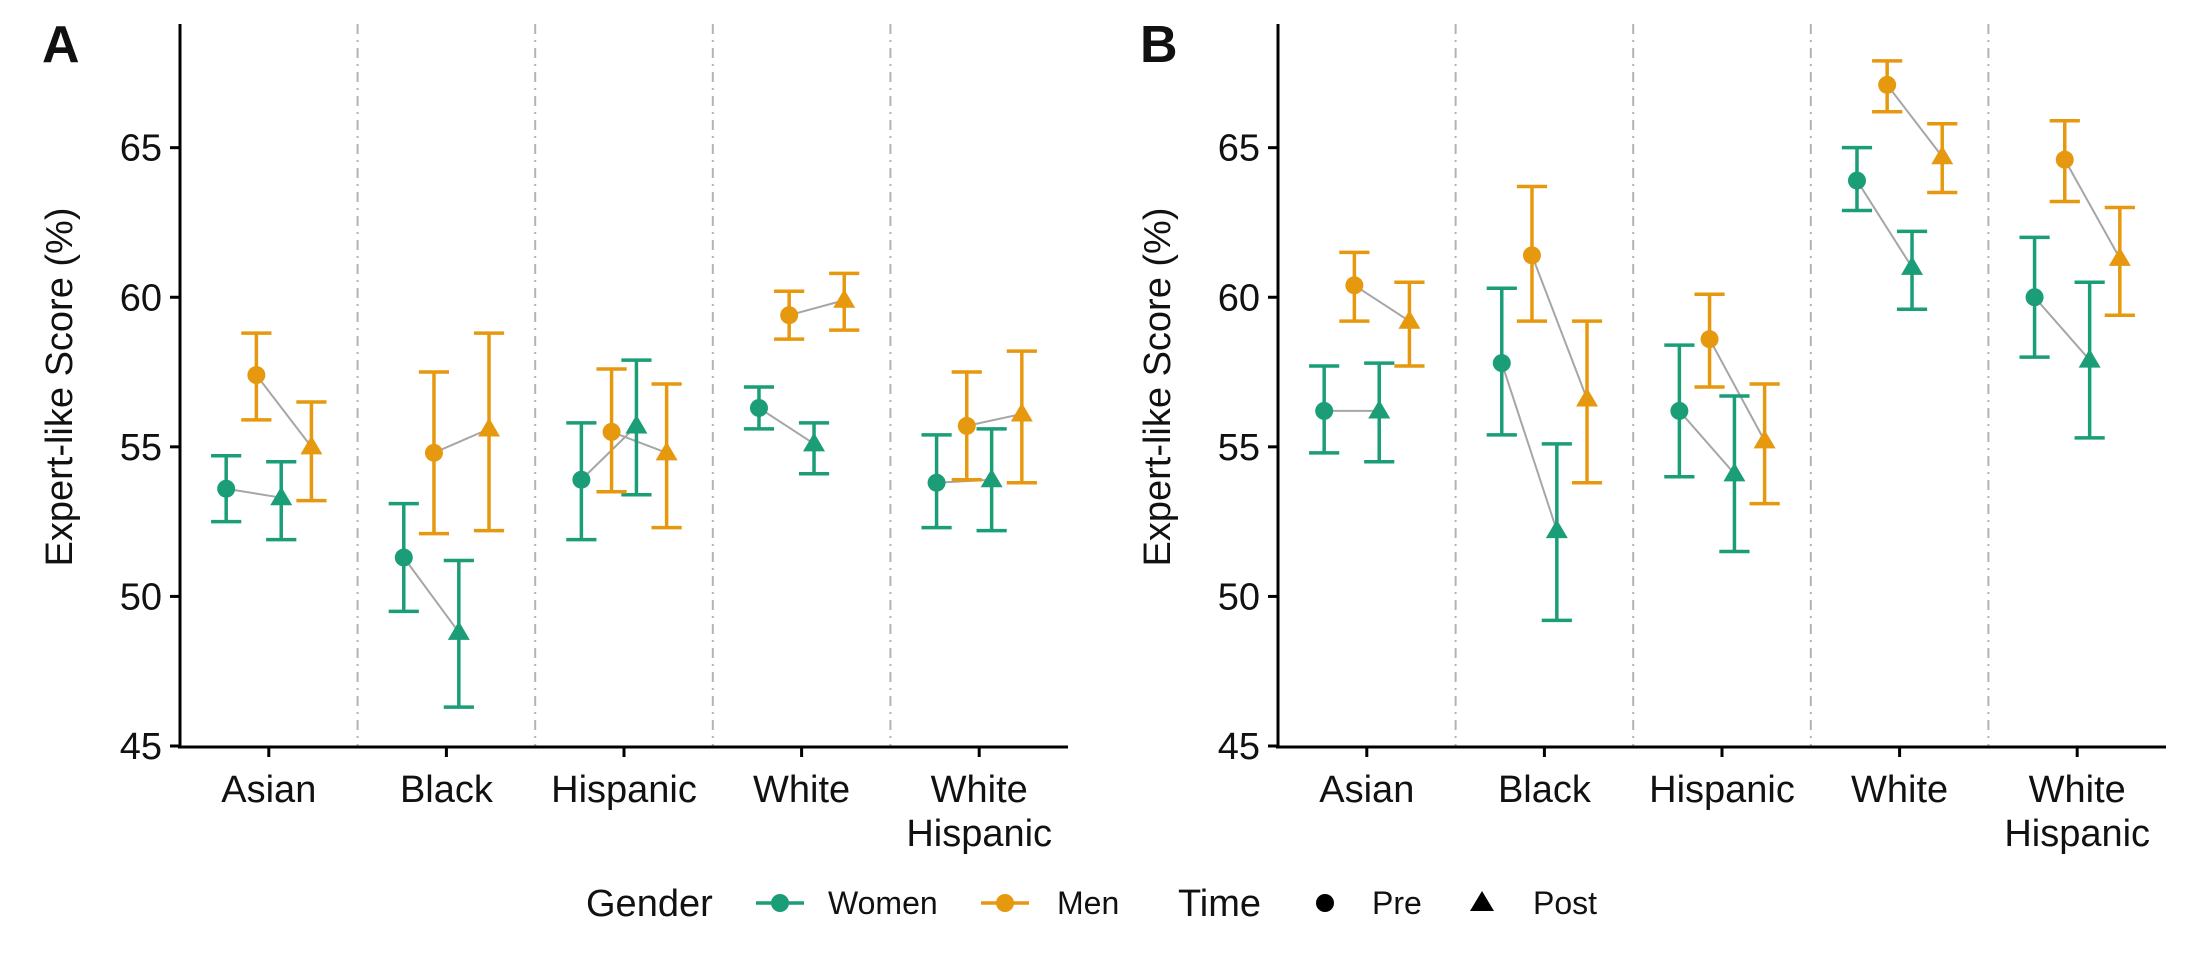  I want to click on legend-gender-title: Gender, so click(649, 904).